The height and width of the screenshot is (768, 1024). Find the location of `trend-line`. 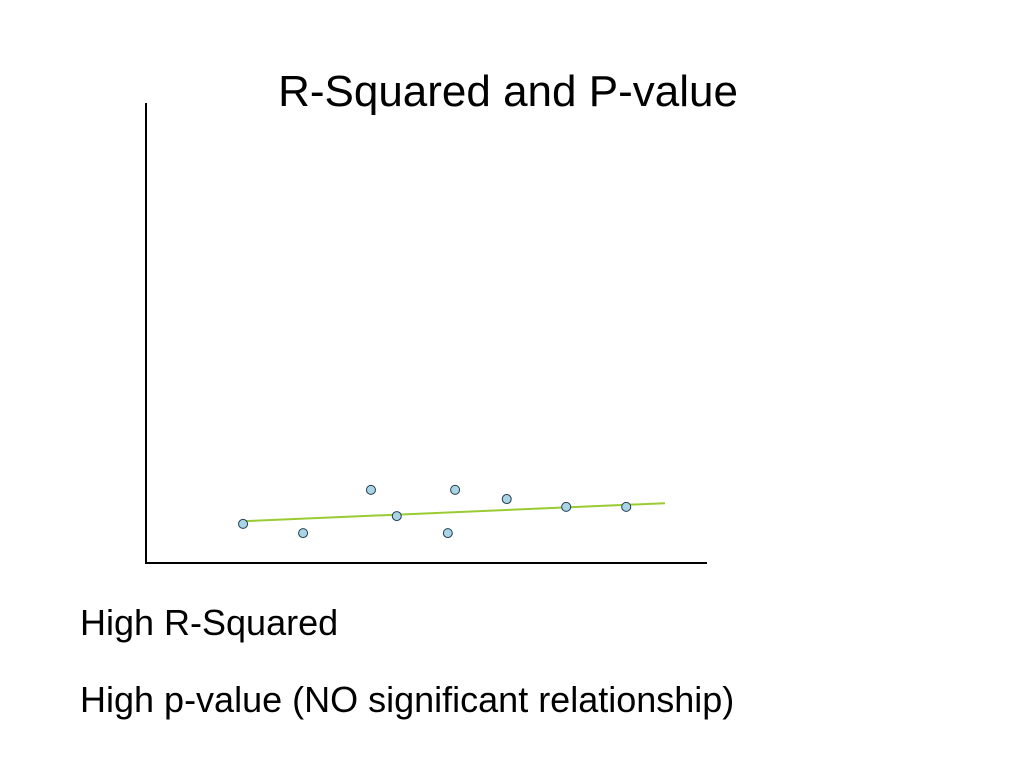

trend-line is located at coordinates (454, 512).